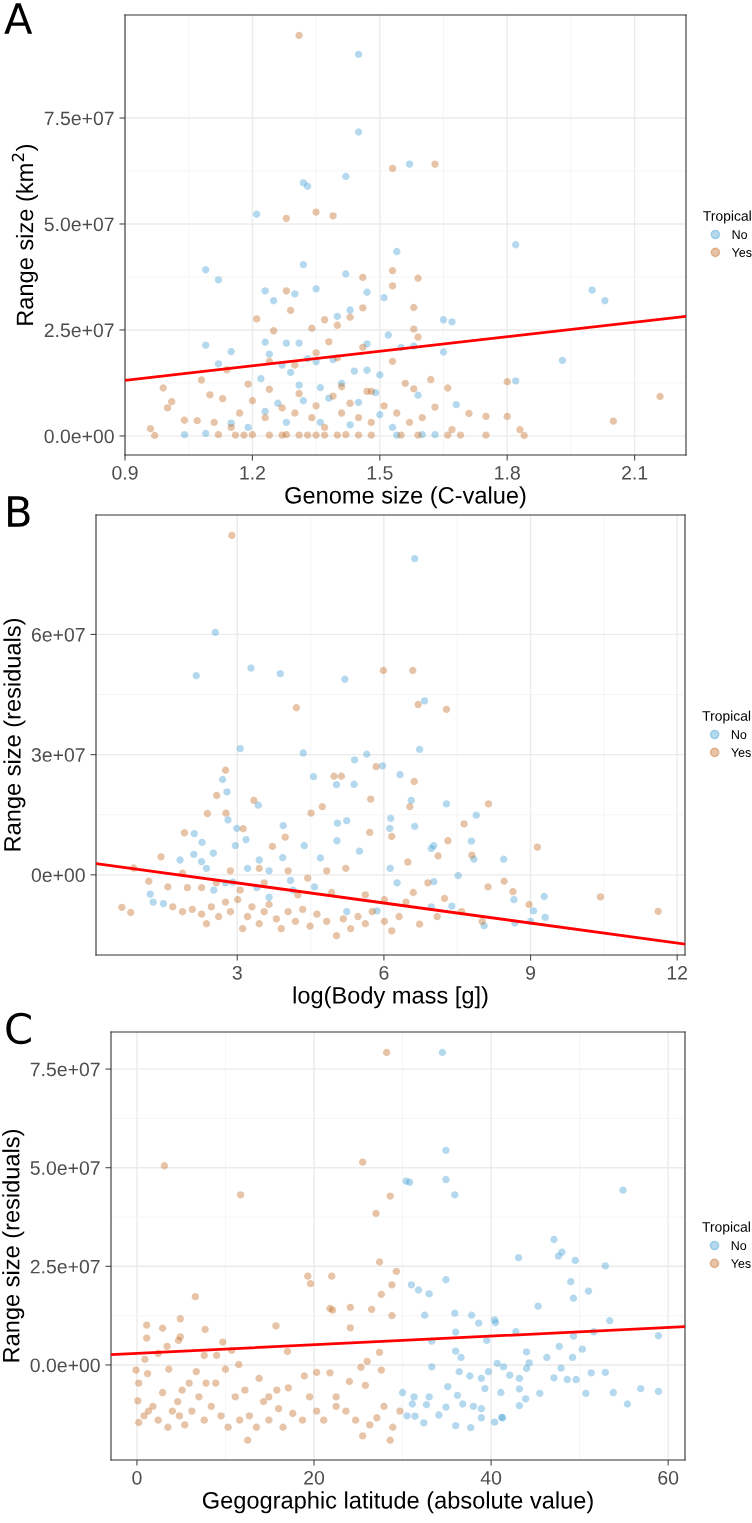  Describe the element at coordinates (635, 472) in the screenshot. I see `x-tick-label: 2.1` at that location.